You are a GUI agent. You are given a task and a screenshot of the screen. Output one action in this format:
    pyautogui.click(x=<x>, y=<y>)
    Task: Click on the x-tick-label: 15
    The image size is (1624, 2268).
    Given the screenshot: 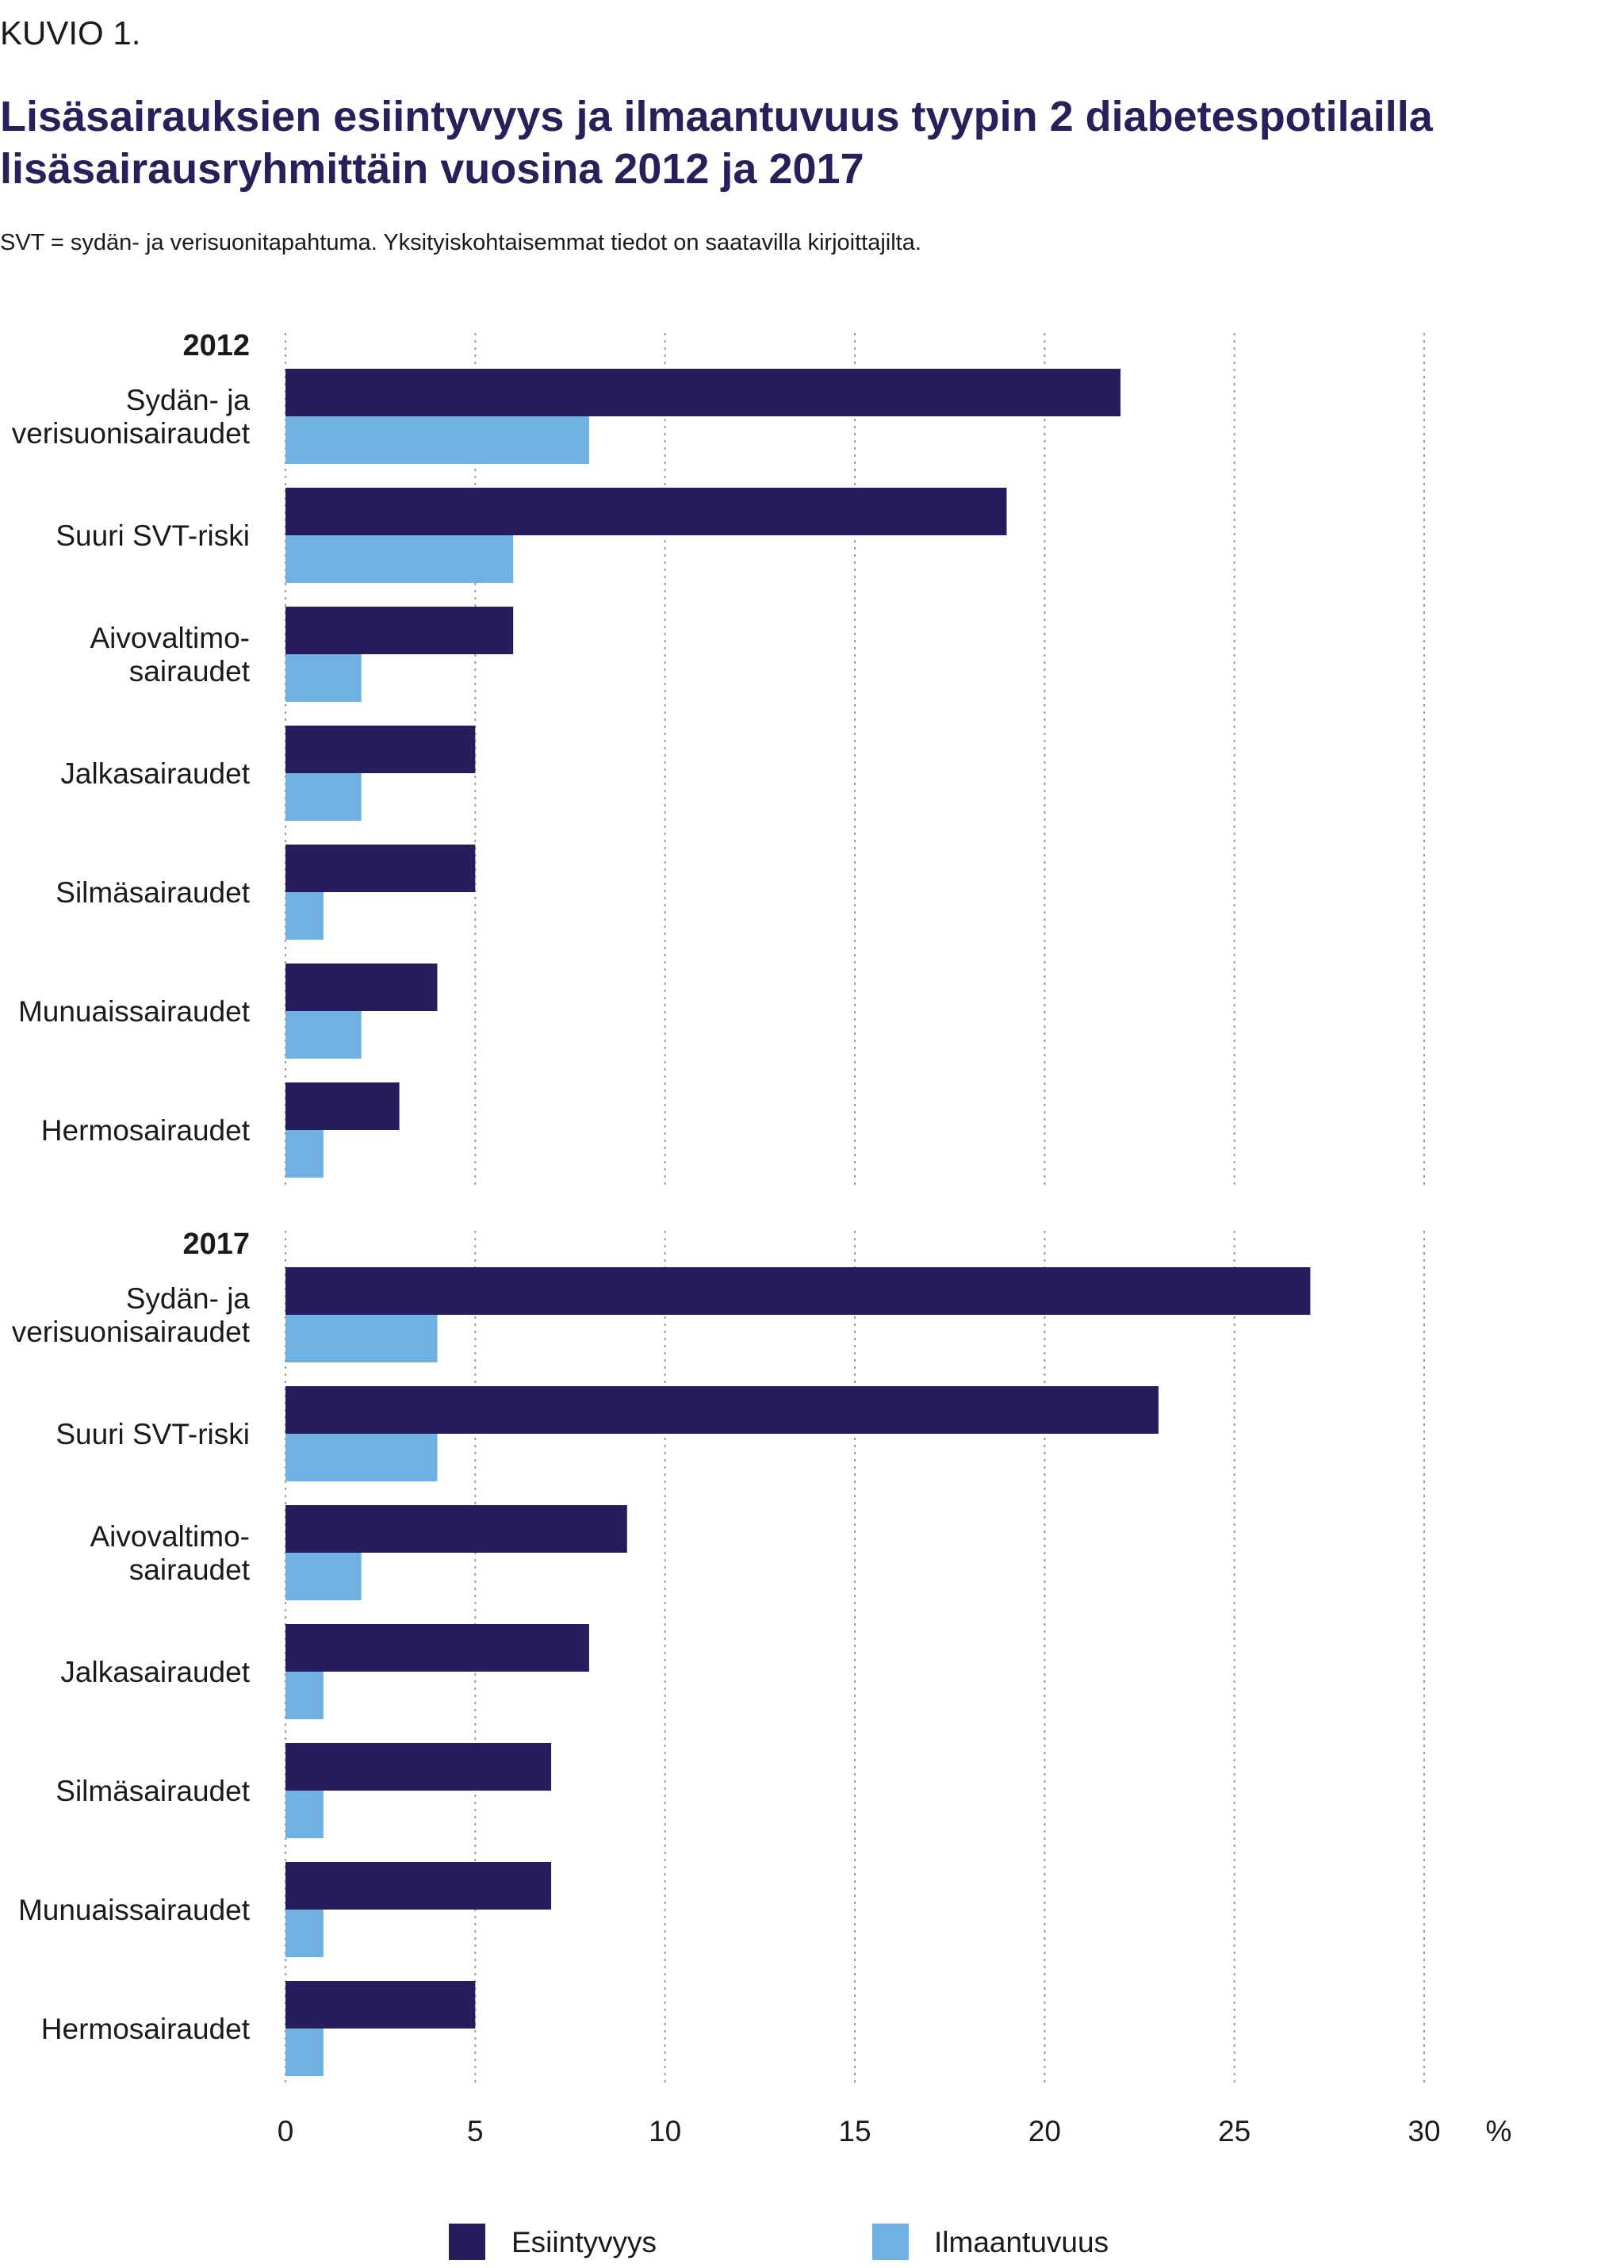 What is the action you would take?
    pyautogui.click(x=854, y=2131)
    